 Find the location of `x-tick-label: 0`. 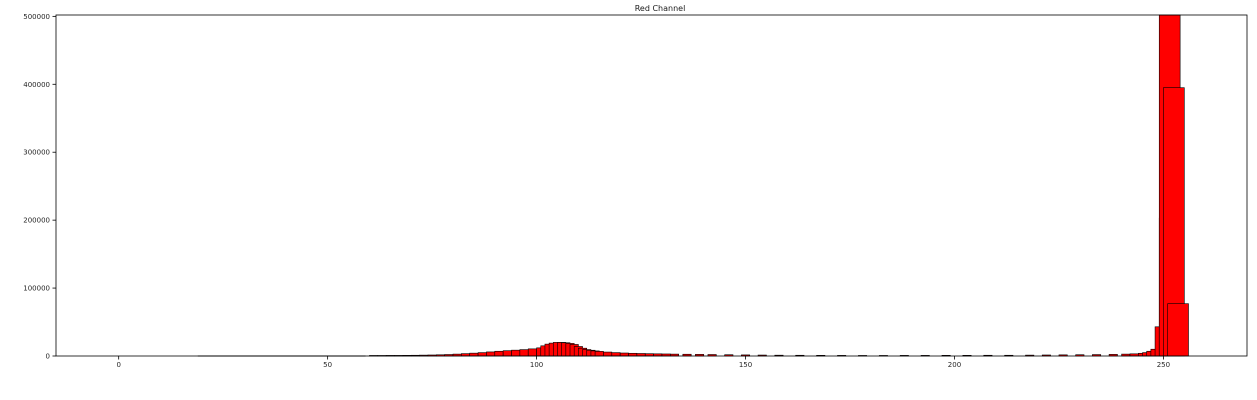

x-tick-label: 0 is located at coordinates (118, 365).